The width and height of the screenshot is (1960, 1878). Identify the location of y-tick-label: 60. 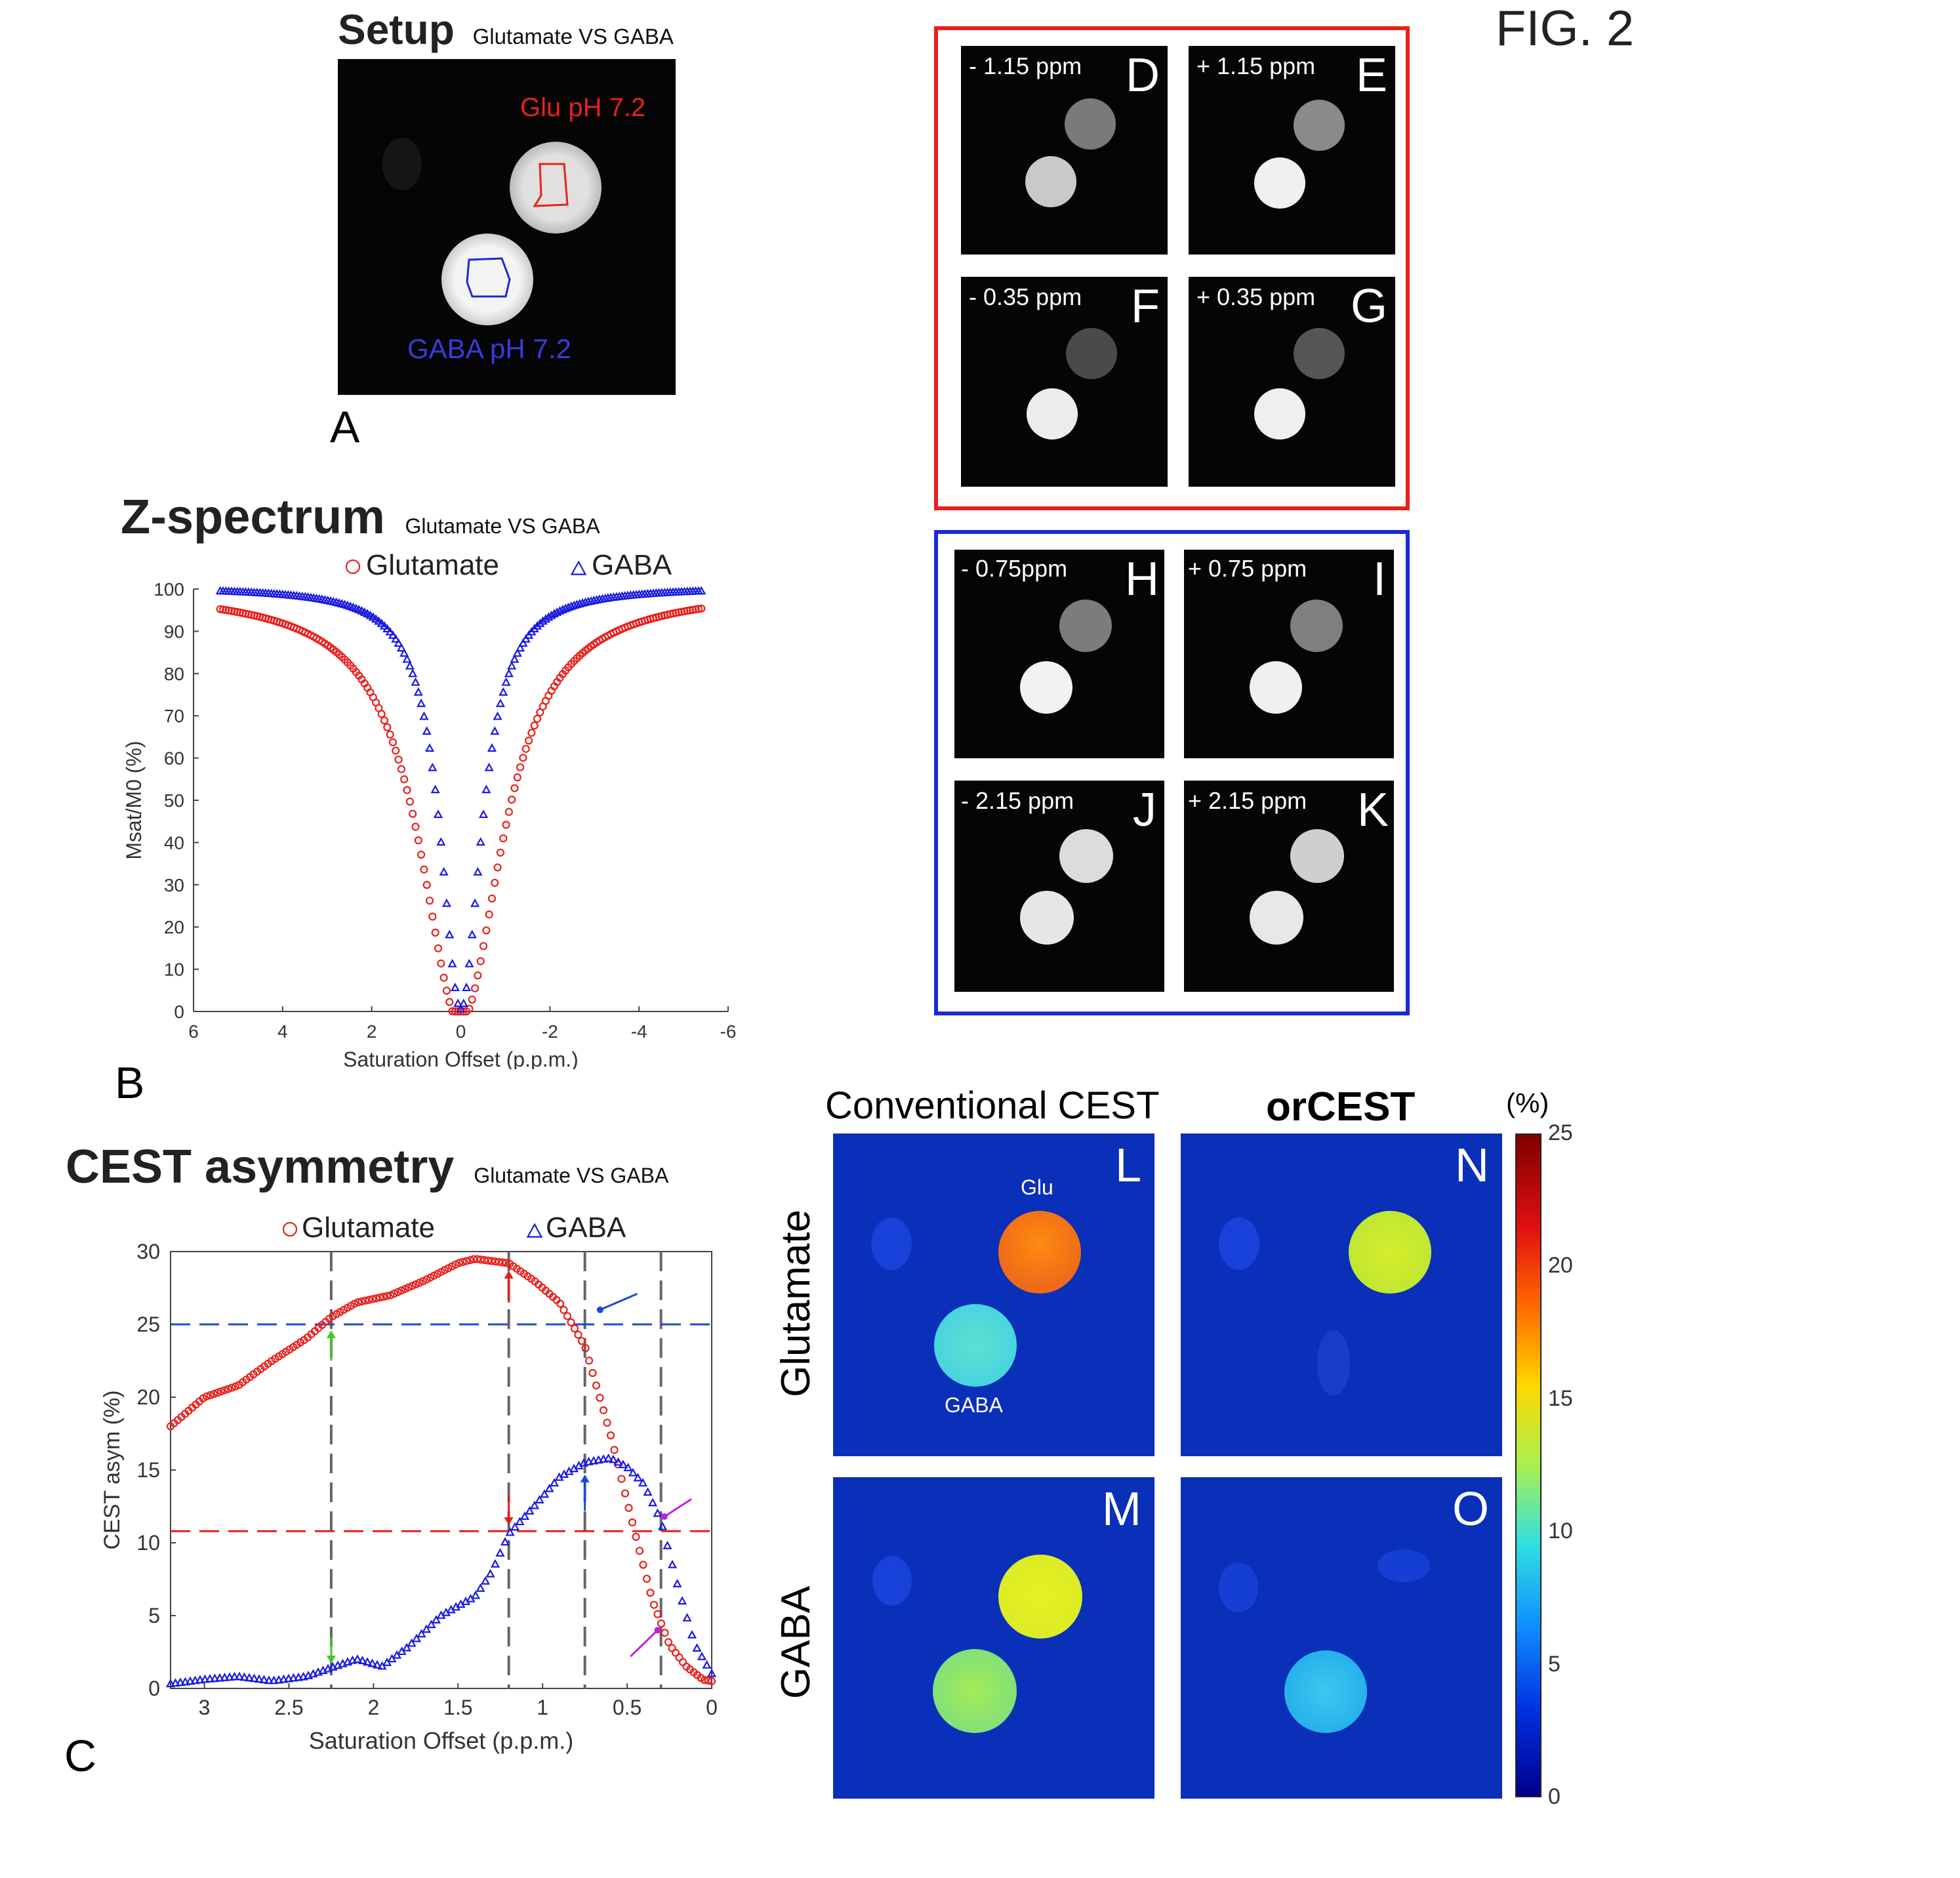
(174, 758).